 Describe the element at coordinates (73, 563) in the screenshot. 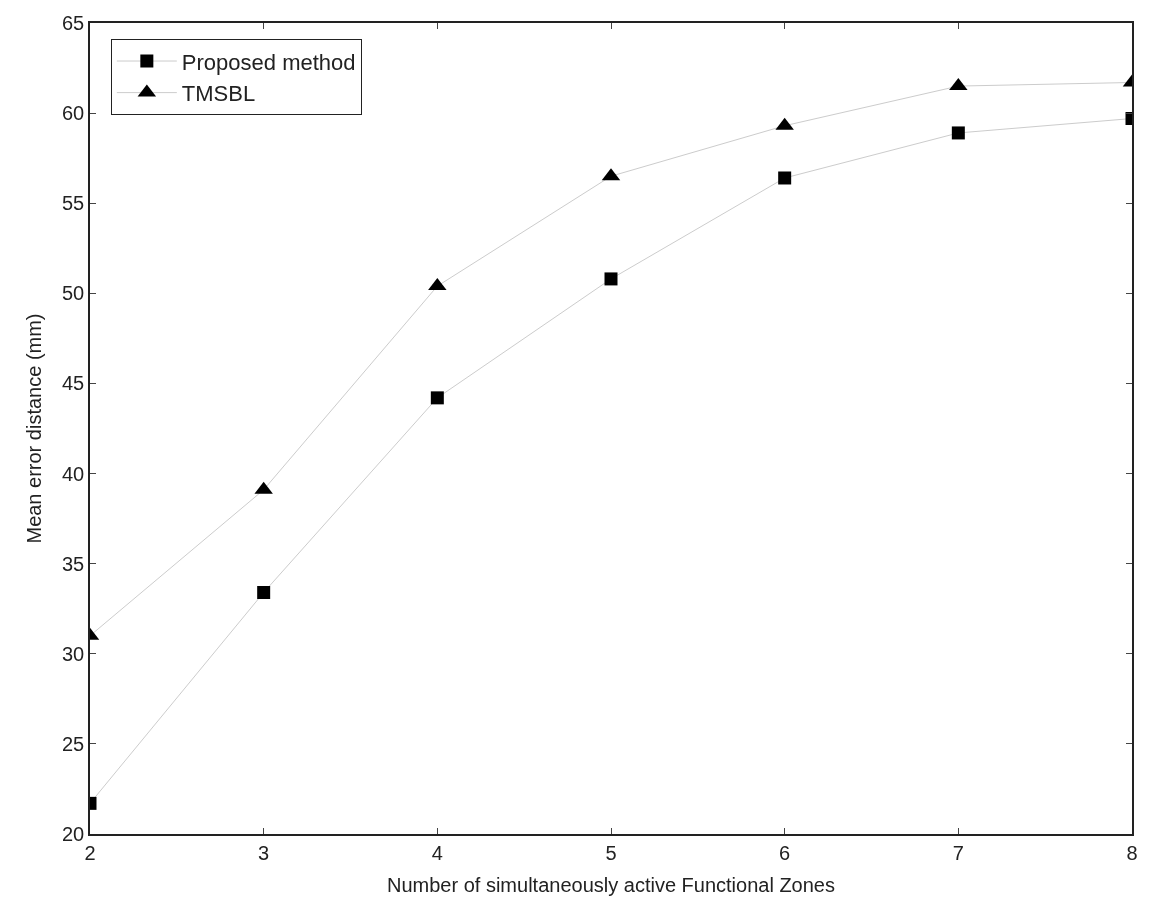

I see `y-tick-label: 35` at that location.